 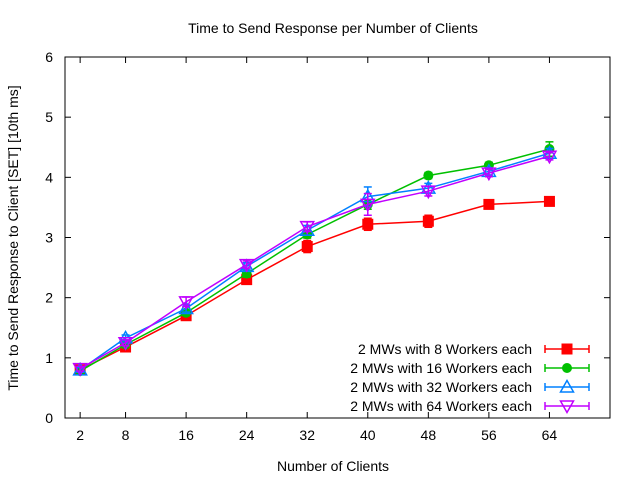 I want to click on x-tick-label: 64, so click(x=550, y=435).